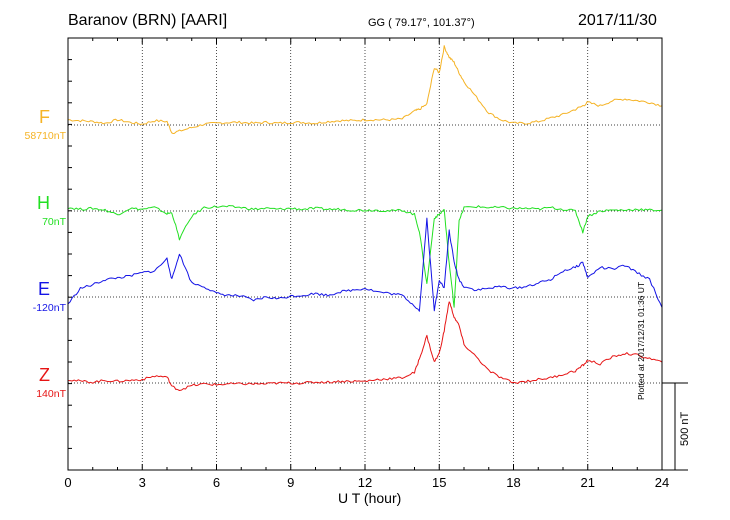 The width and height of the screenshot is (730, 520). What do you see at coordinates (365, 346) in the screenshot?
I see `series-z` at bounding box center [365, 346].